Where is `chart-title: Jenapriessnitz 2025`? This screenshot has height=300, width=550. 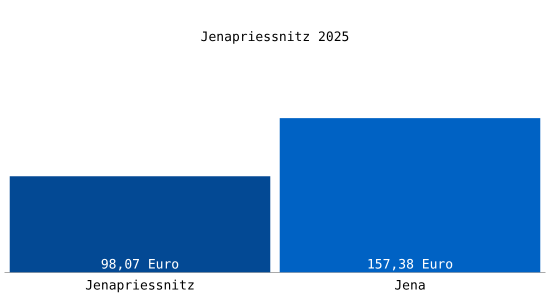 chart-title: Jenapriessnitz 2025 is located at coordinates (275, 38).